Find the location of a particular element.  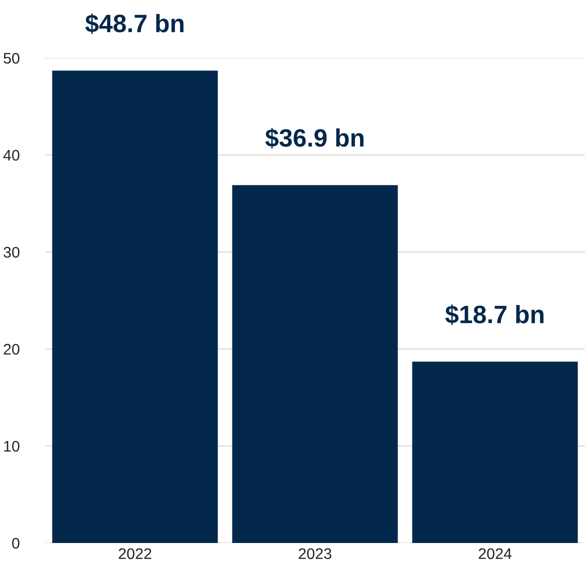

y-tick-label: 20 is located at coordinates (12, 349).